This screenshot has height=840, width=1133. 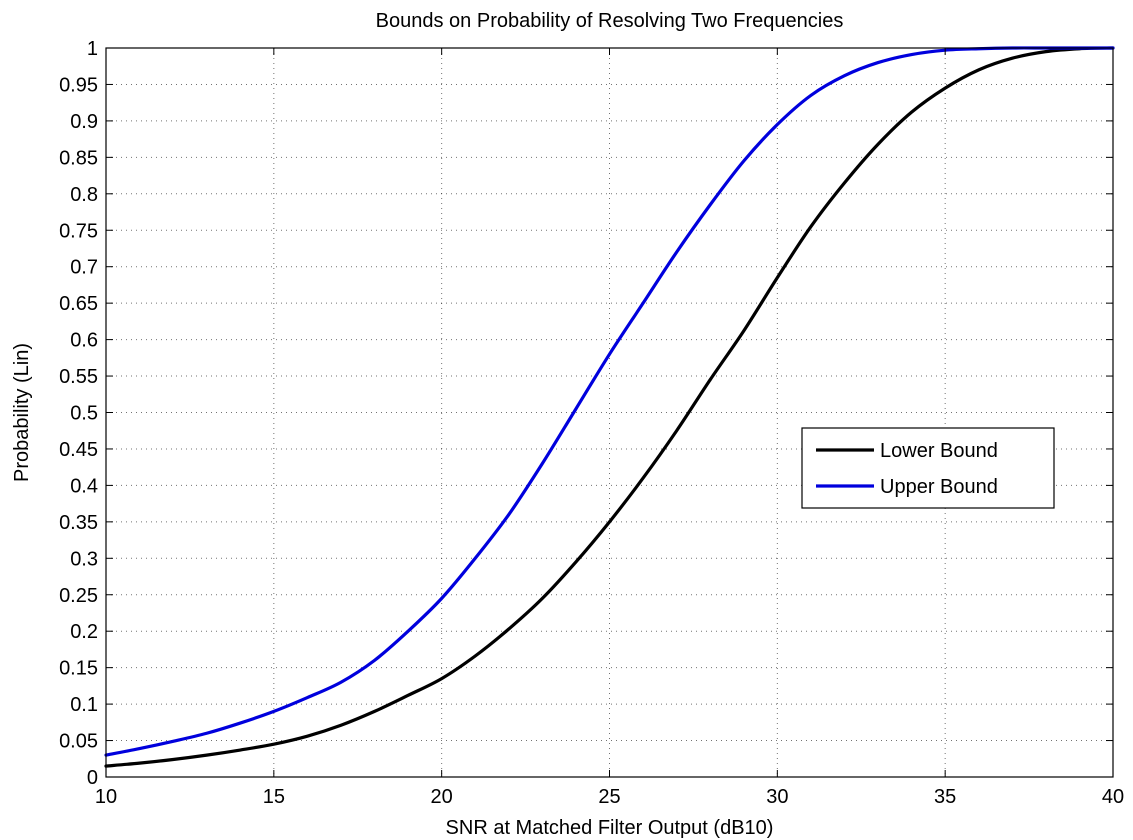 What do you see at coordinates (106, 797) in the screenshot?
I see `x-tick-label: 10` at bounding box center [106, 797].